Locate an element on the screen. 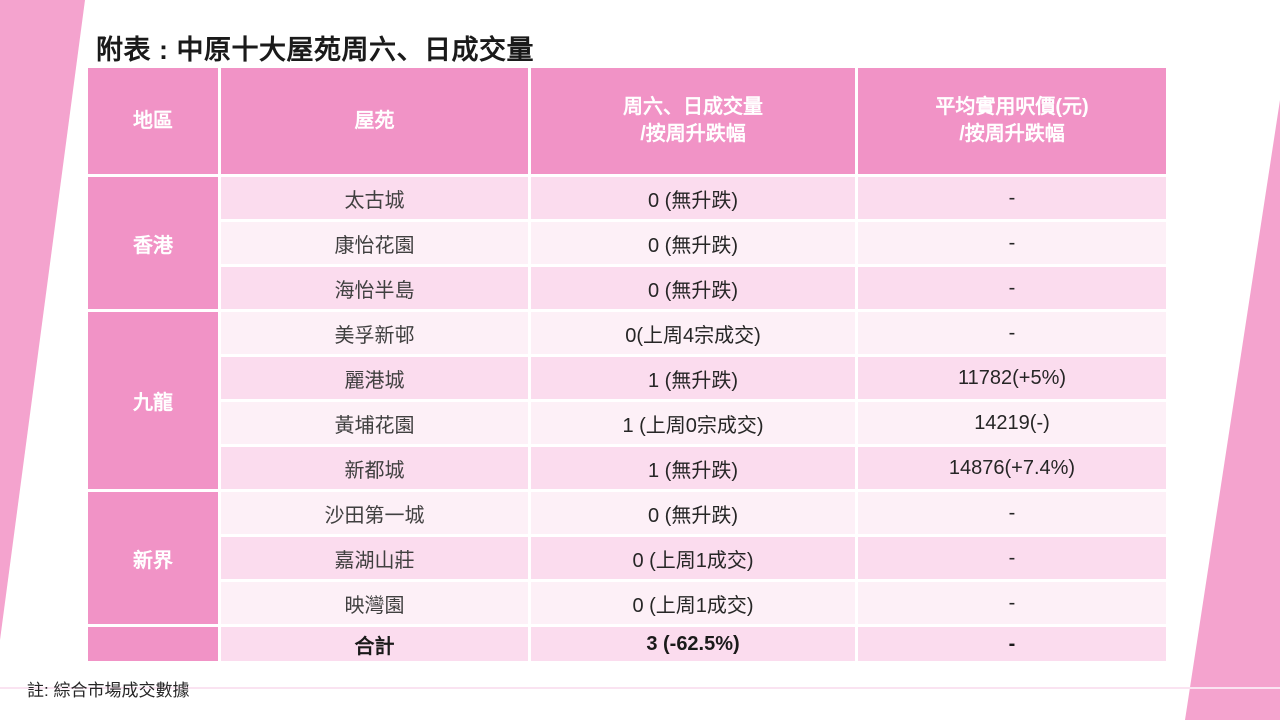  column-header-text: 平均實用呎價(元) is located at coordinates (1012, 107).